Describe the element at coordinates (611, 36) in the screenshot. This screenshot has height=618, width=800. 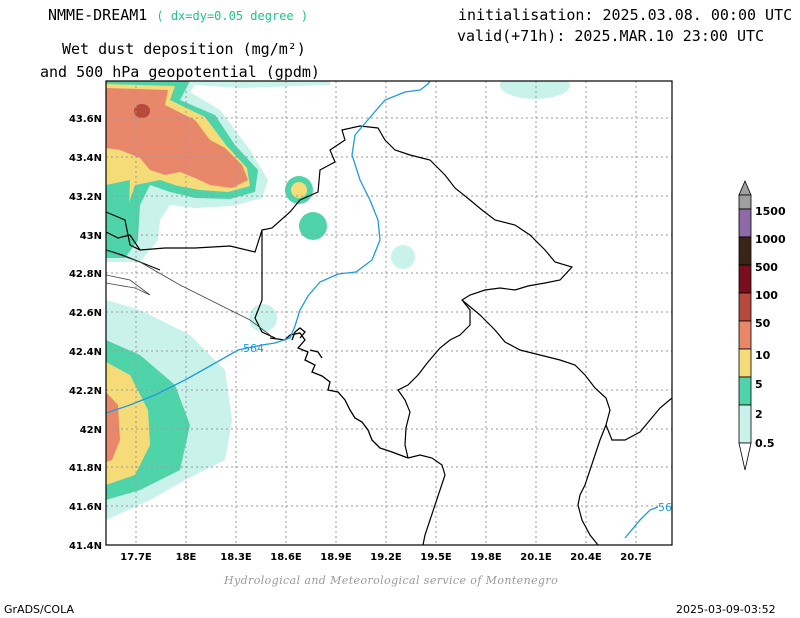
I see `valid-time: valid(+71h): 2025.MAR.10 23:00 UTC` at that location.